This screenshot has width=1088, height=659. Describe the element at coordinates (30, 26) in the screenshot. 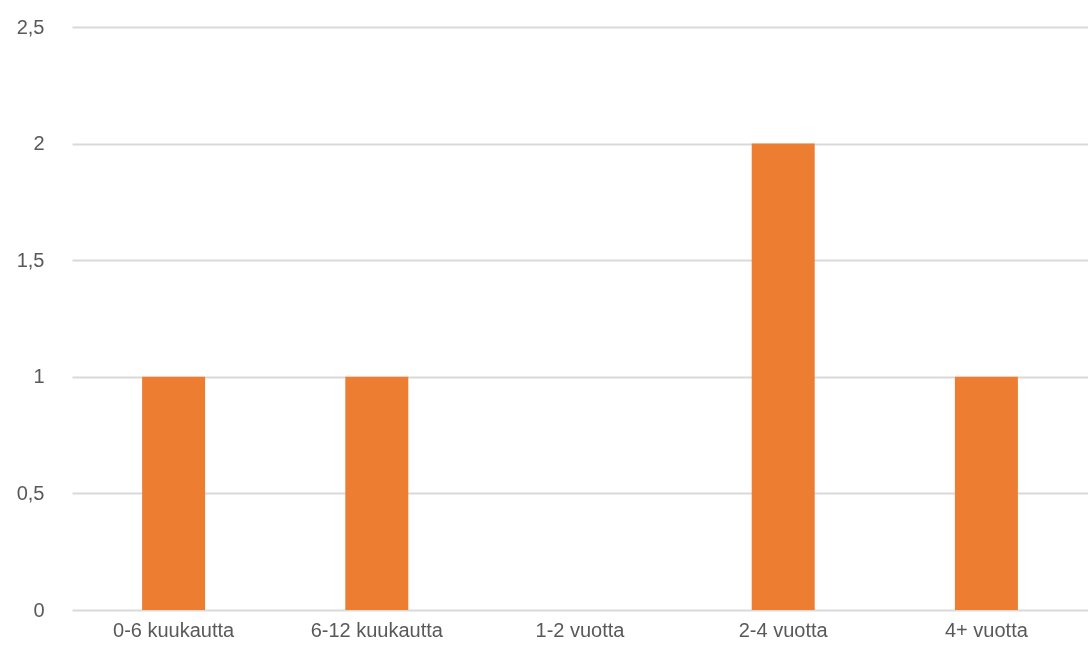

I see `y-tick-label: 2,5` at that location.